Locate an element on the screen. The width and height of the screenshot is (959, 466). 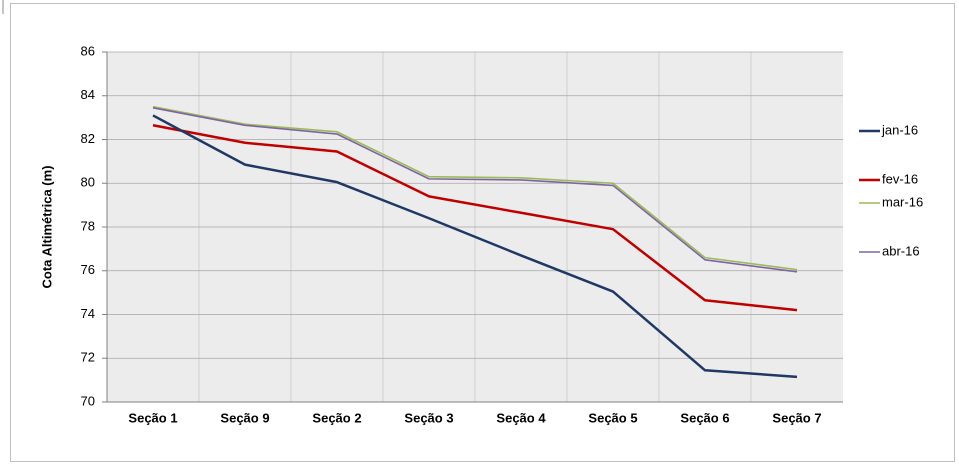
y-tick-label: 74 is located at coordinates (88, 313).